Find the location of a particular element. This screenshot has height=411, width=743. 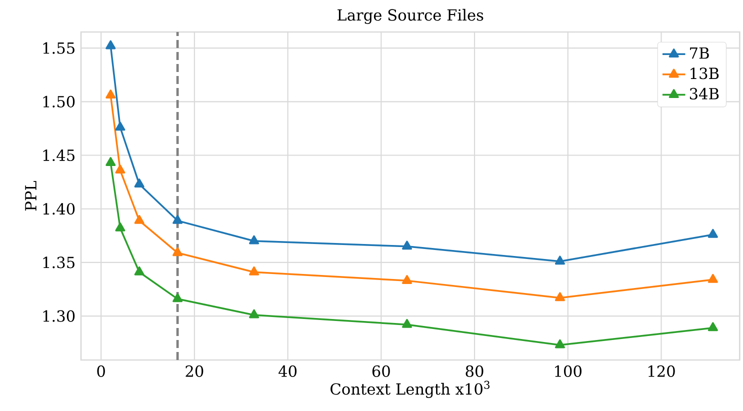

x-tick-label: 80 is located at coordinates (475, 371).